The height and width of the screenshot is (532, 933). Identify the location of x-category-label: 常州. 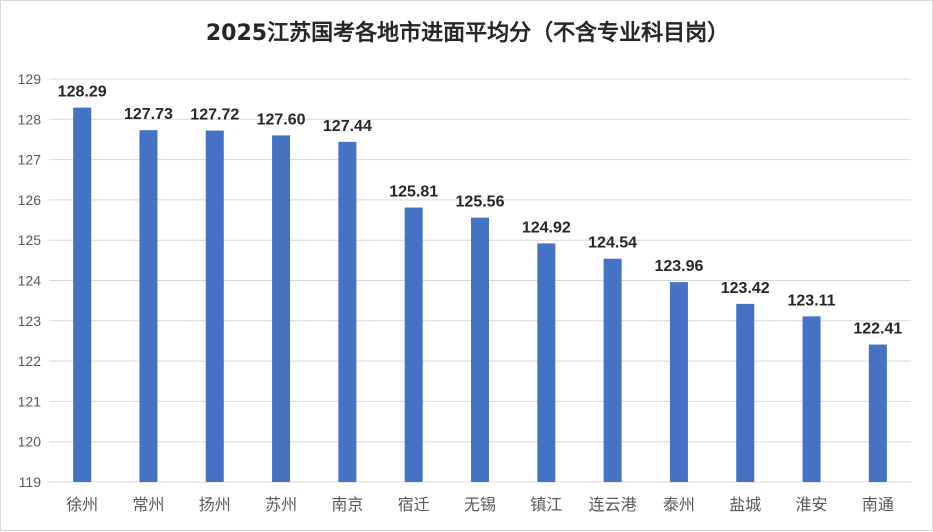
(148, 504).